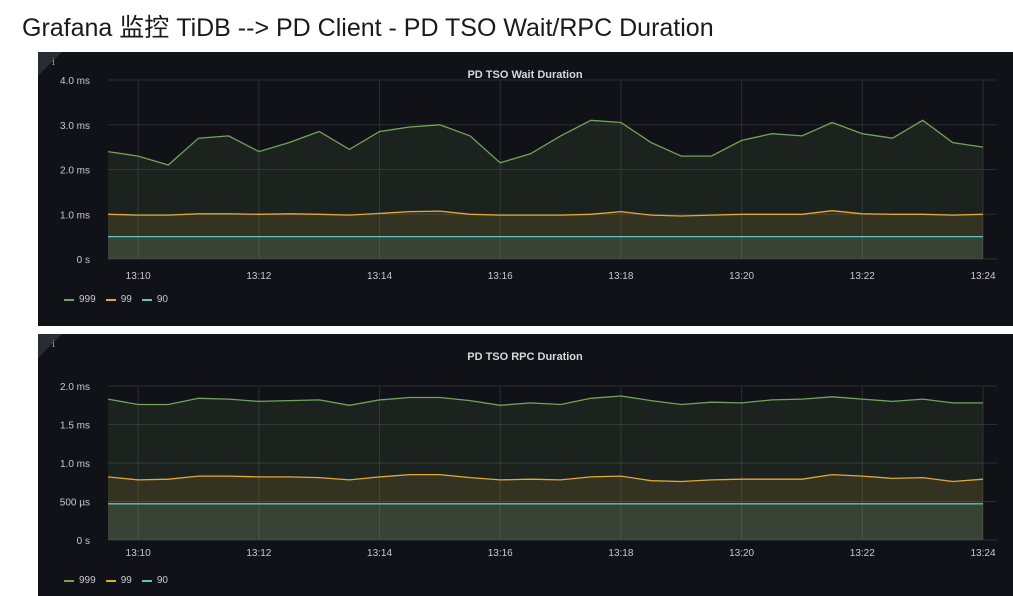  What do you see at coordinates (525, 357) in the screenshot?
I see `chart-title: PD TSO RPC Duration` at bounding box center [525, 357].